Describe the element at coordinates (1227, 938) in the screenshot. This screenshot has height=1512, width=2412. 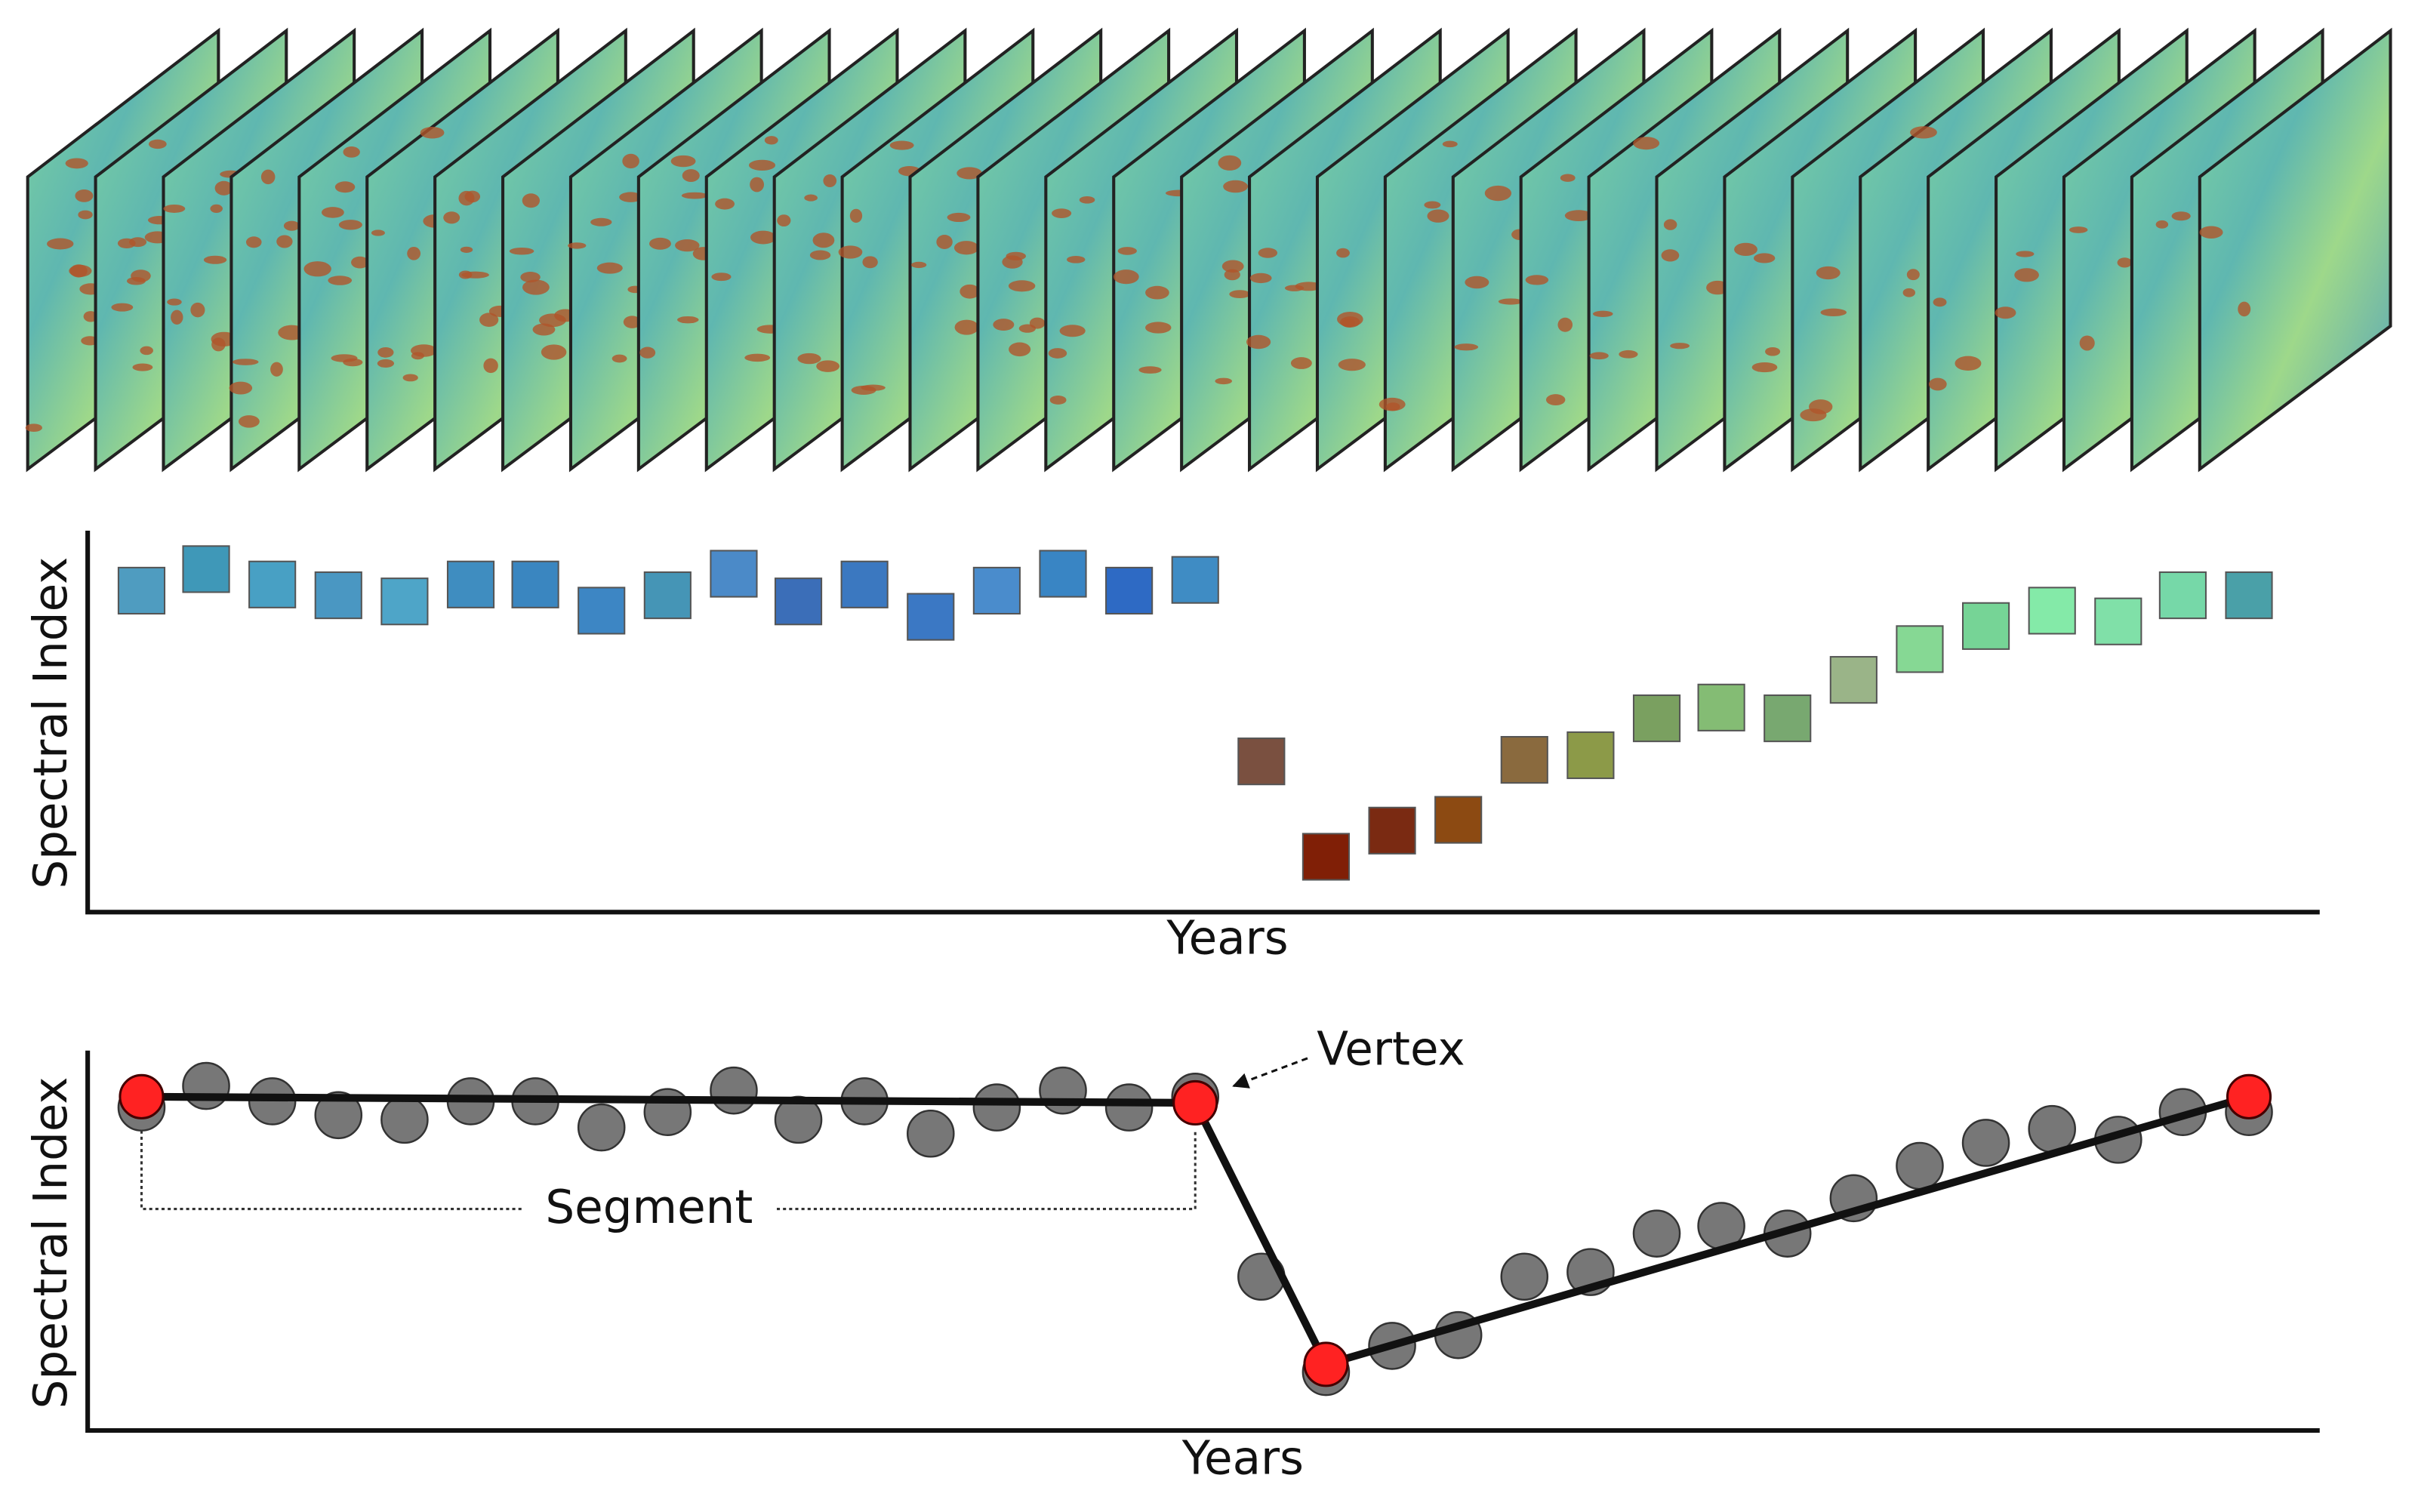
I see `x-axis-label: Years` at that location.